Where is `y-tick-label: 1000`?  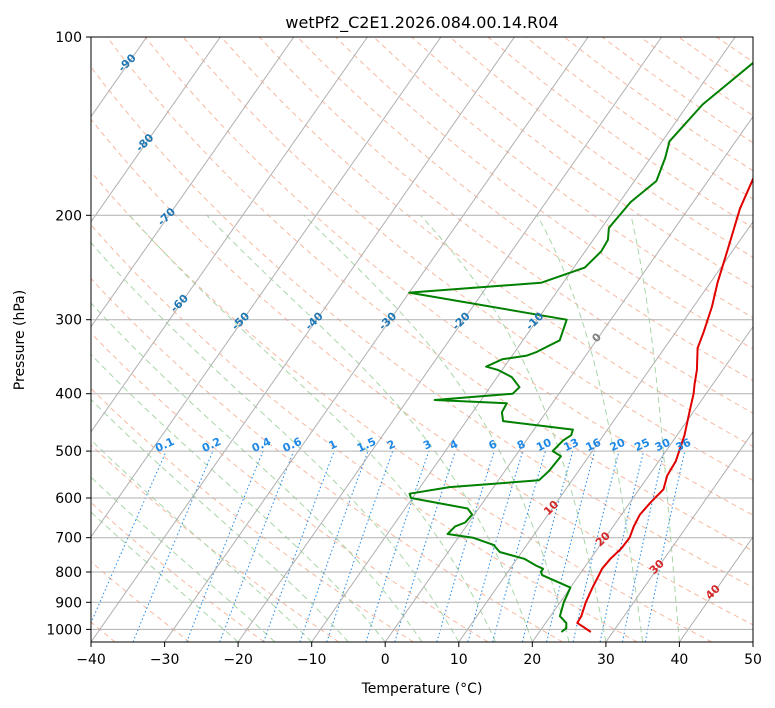
y-tick-label: 1000 is located at coordinates (64, 630).